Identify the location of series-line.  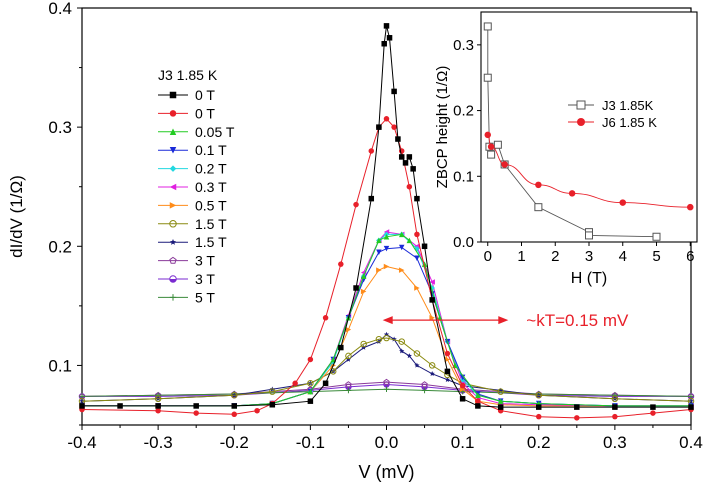
(386, 369).